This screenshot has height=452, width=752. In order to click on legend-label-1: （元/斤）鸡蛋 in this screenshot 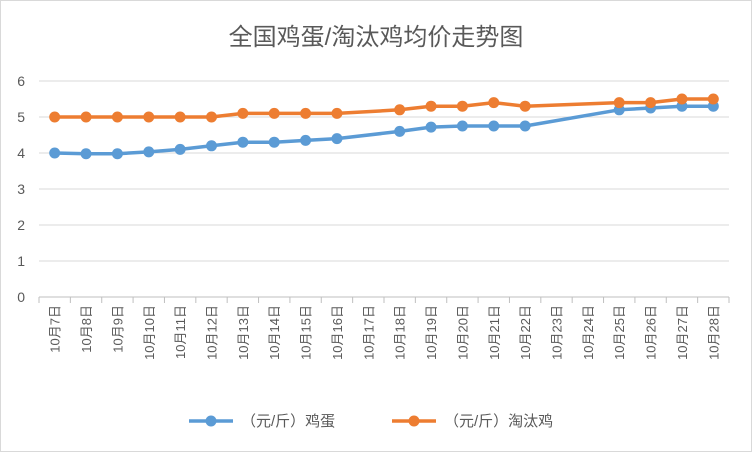, I will do `click(288, 421)`.